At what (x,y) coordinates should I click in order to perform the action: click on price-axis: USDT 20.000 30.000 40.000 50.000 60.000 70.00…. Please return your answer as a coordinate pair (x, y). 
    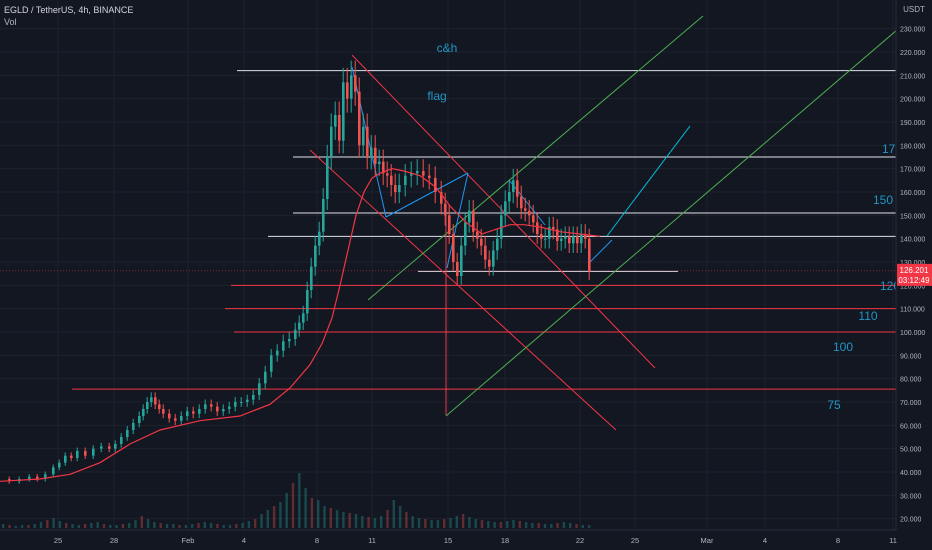
    Looking at the image, I should click on (913, 265).